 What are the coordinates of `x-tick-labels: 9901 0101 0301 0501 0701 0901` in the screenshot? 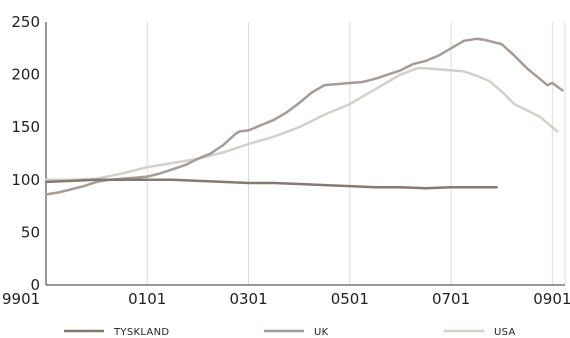 It's located at (286, 299).